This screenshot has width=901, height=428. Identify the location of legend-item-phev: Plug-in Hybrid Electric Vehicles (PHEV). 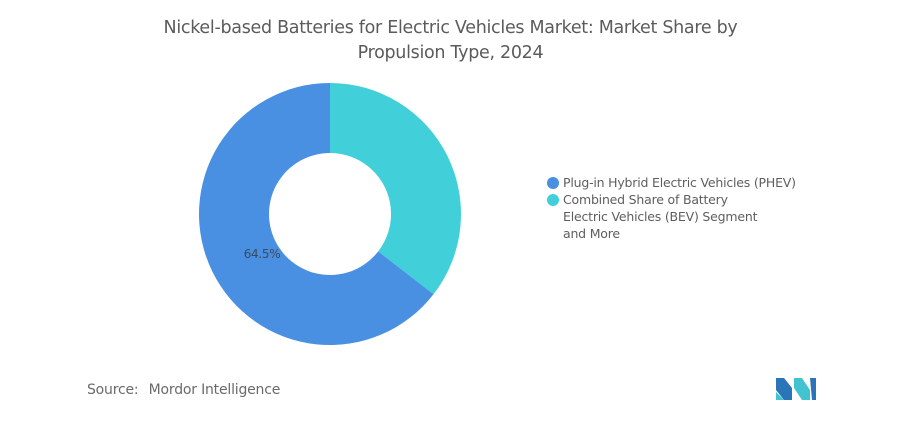
(687, 182).